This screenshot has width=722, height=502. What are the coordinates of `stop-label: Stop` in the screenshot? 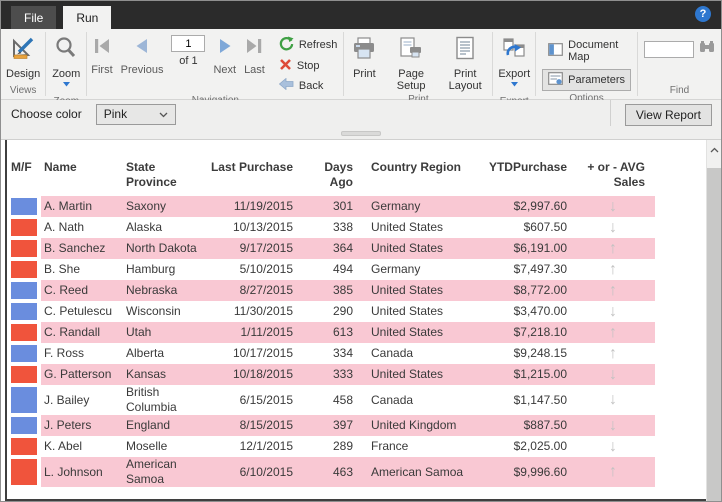 It's located at (308, 66).